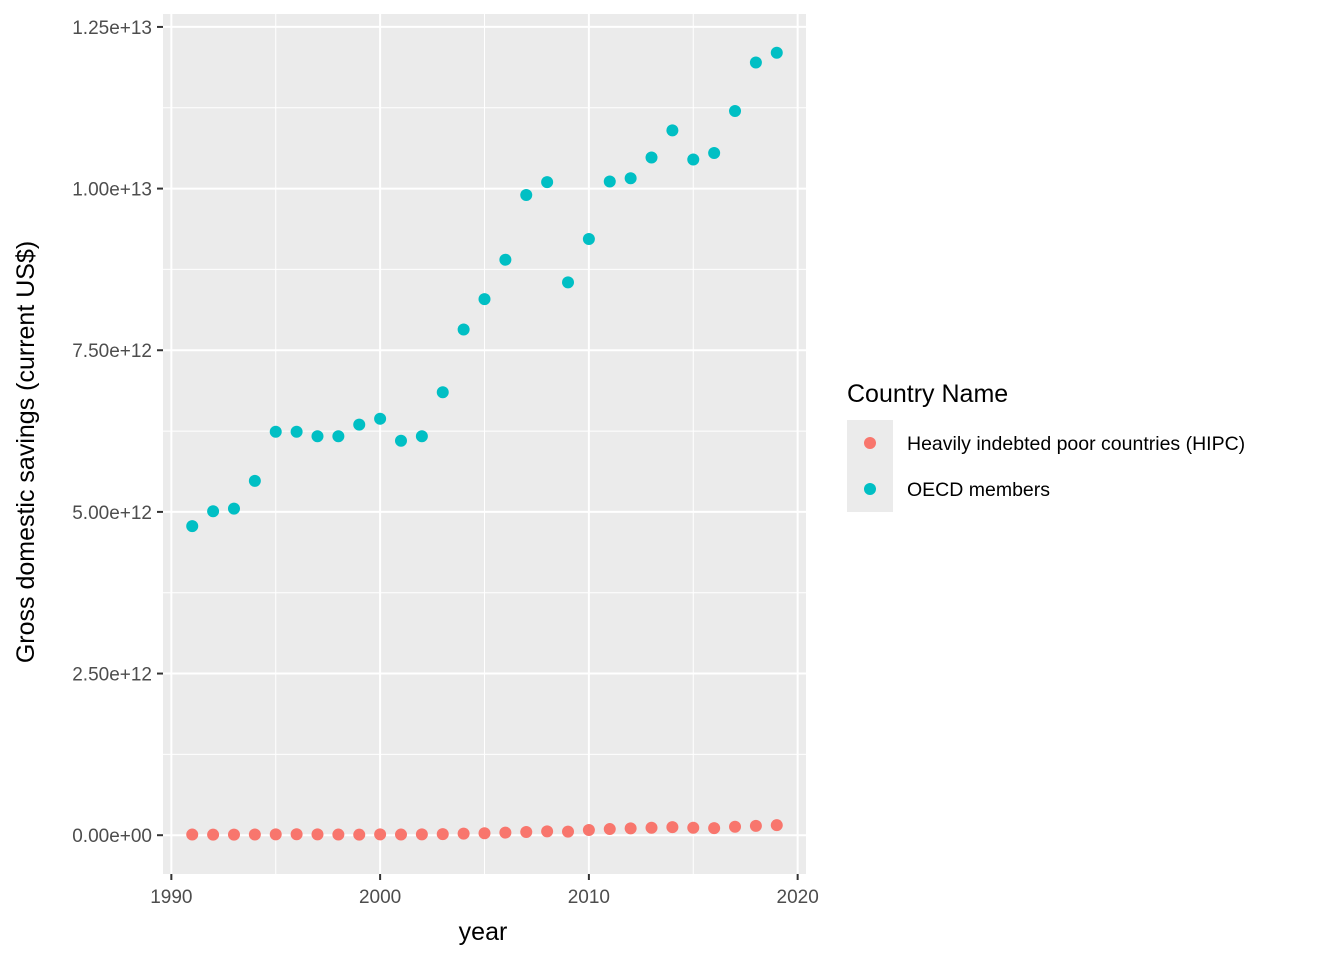  What do you see at coordinates (484, 891) in the screenshot?
I see `x-axis-ticks: 1990 2000 2010 2020` at bounding box center [484, 891].